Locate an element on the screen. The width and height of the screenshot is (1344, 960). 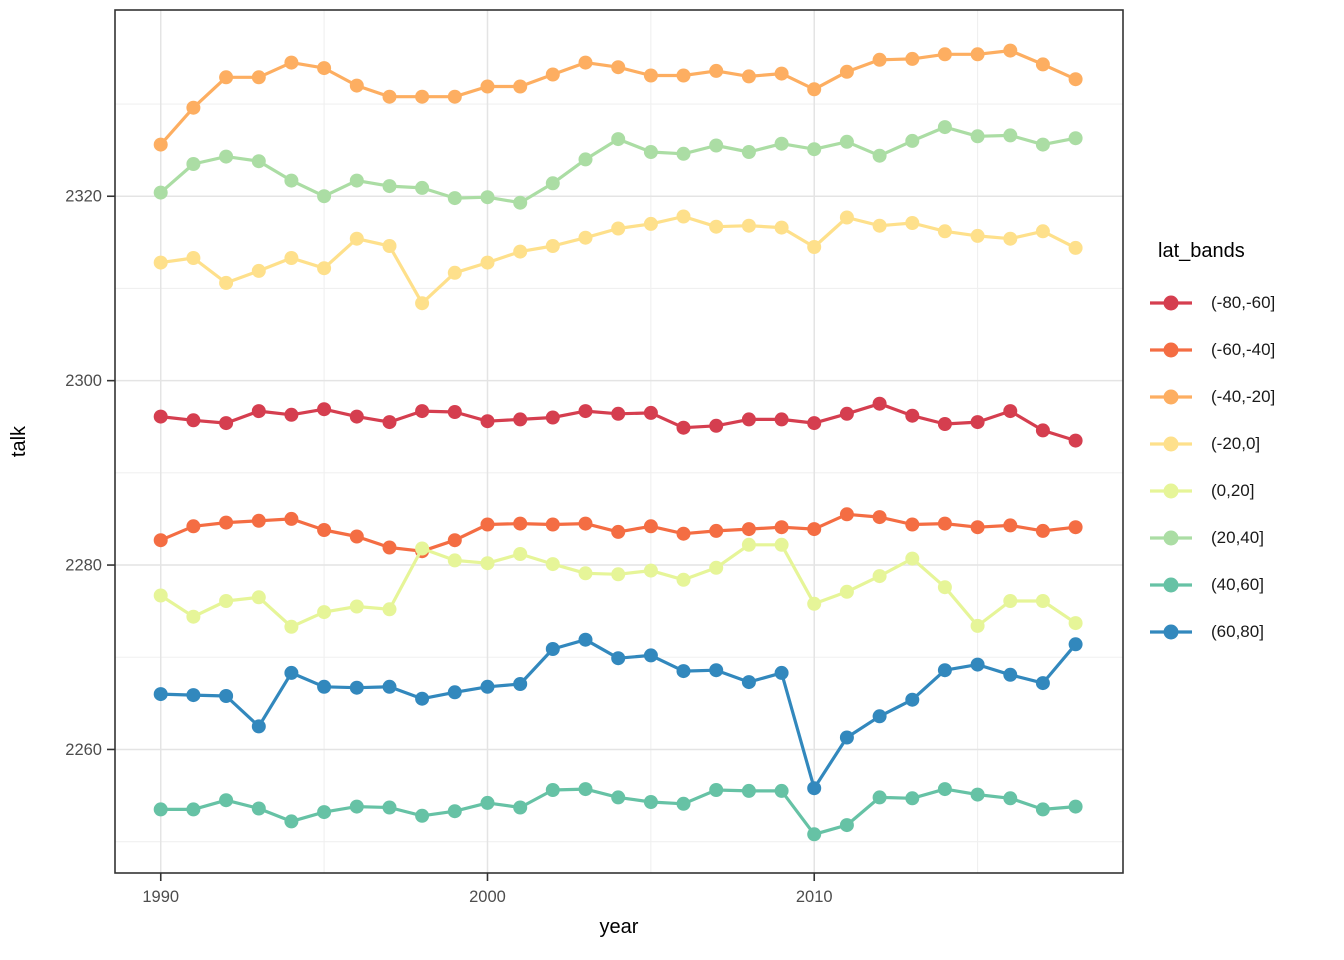
legend-item: (40,60] is located at coordinates (1211, 584).